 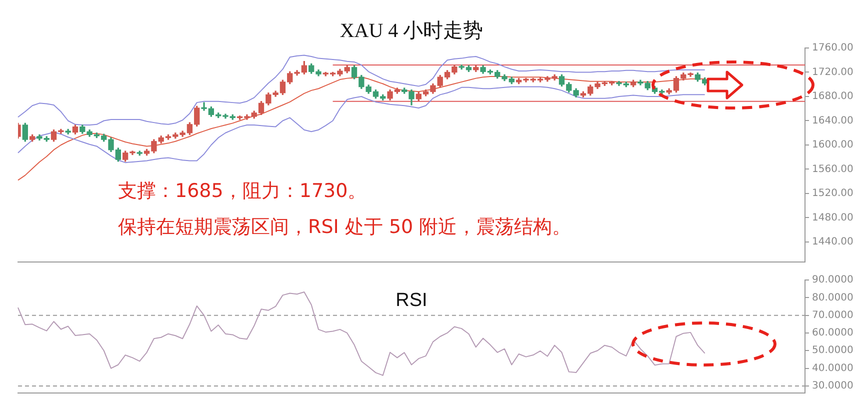 What do you see at coordinates (833, 298) in the screenshot?
I see `y-tick-label: 80.0000` at bounding box center [833, 298].